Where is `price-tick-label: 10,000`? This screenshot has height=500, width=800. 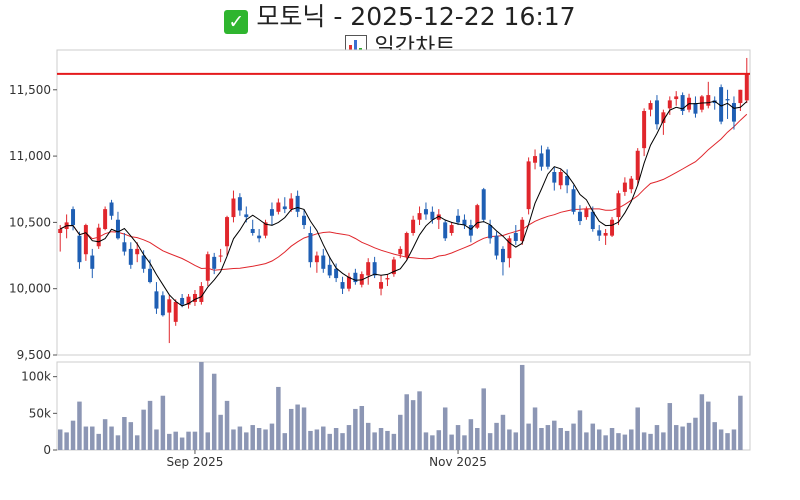
price-tick-label: 10,000 is located at coordinates (30, 289).